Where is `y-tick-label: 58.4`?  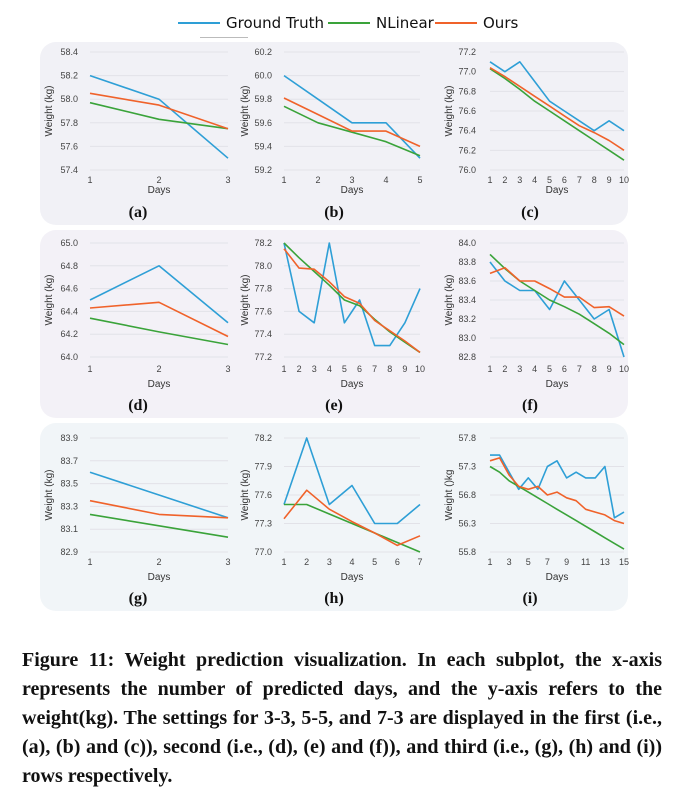 y-tick-label: 58.4 is located at coordinates (69, 52).